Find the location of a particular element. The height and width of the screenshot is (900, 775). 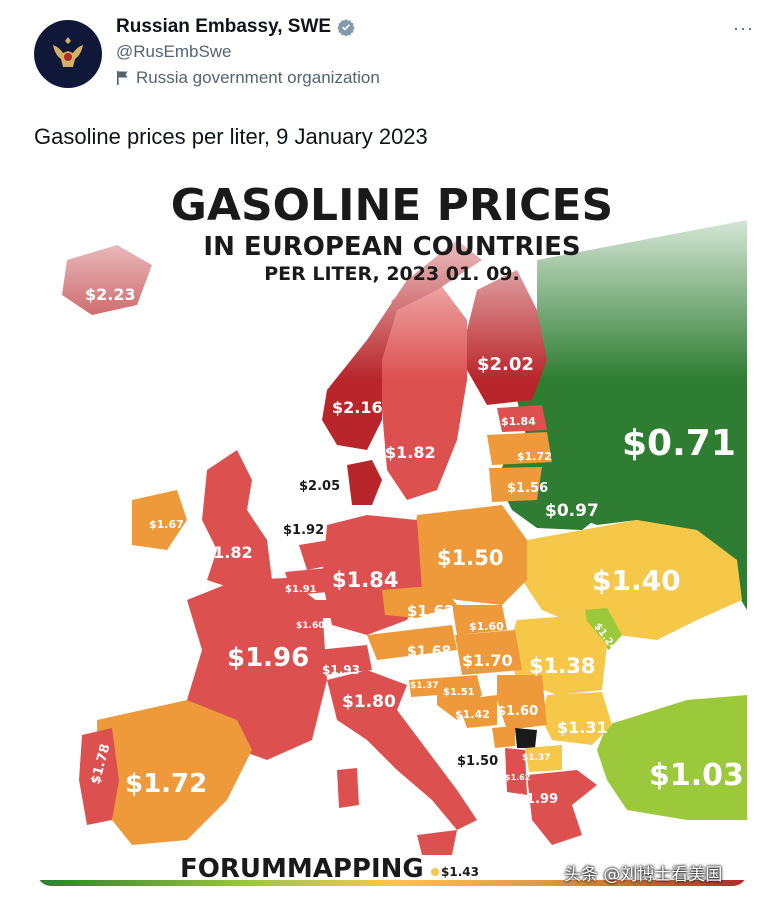

portugal-region is located at coordinates (99, 776).